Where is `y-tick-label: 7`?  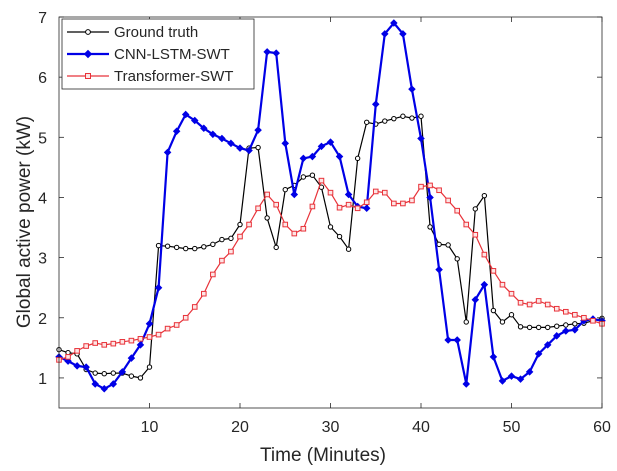
y-tick-label: 7 is located at coordinates (42, 18).